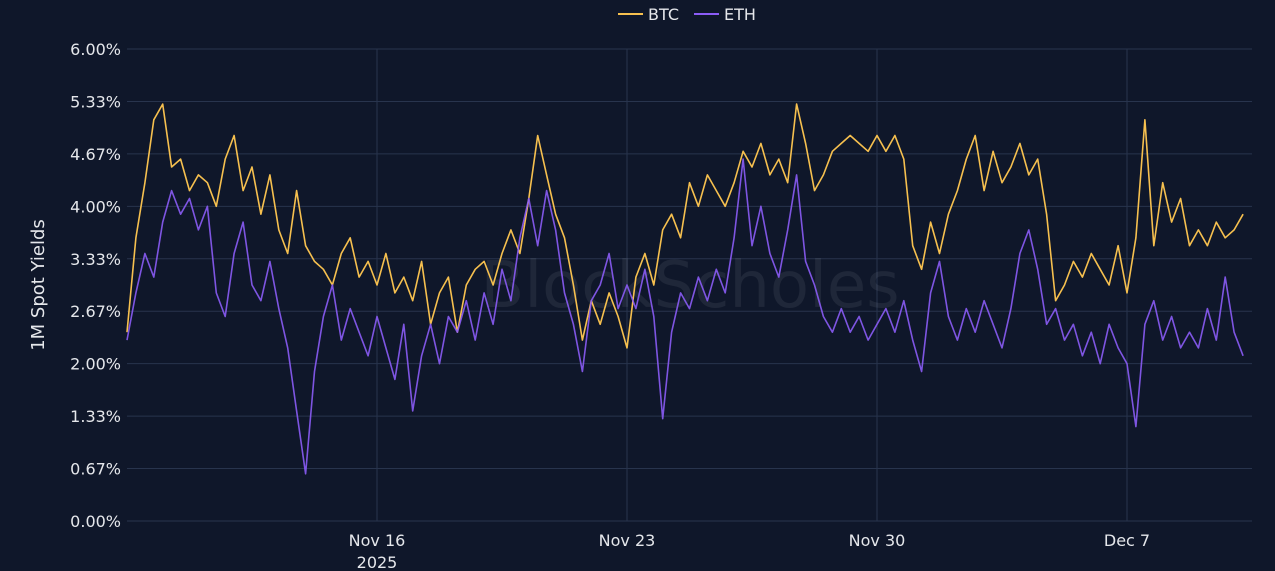 The height and width of the screenshot is (571, 1275). What do you see at coordinates (38, 285) in the screenshot?
I see `y-axis-title: 1M Spot Yields` at bounding box center [38, 285].